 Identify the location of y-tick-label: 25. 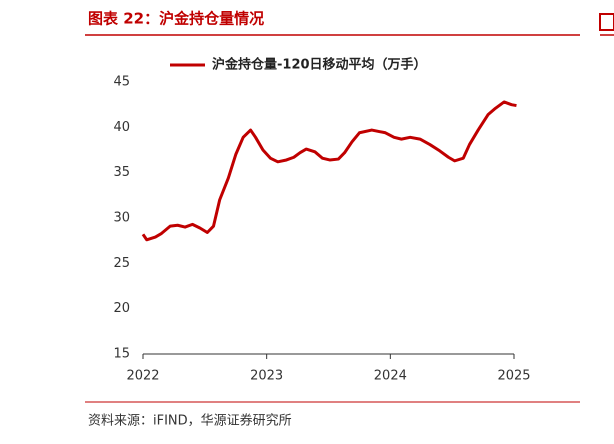
(121, 263).